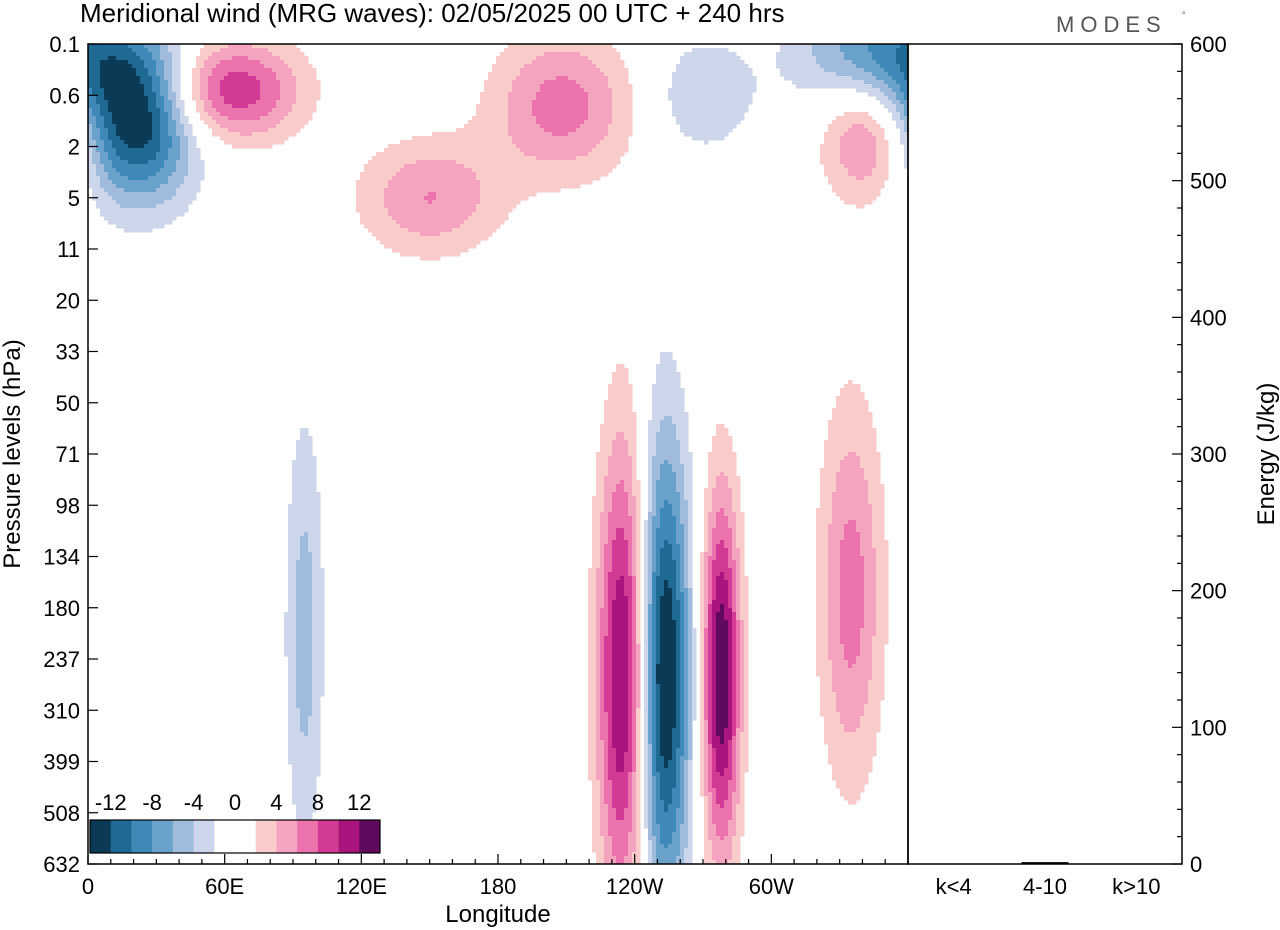 This screenshot has height=930, width=1280. I want to click on x-tick-label: 60E, so click(224, 886).